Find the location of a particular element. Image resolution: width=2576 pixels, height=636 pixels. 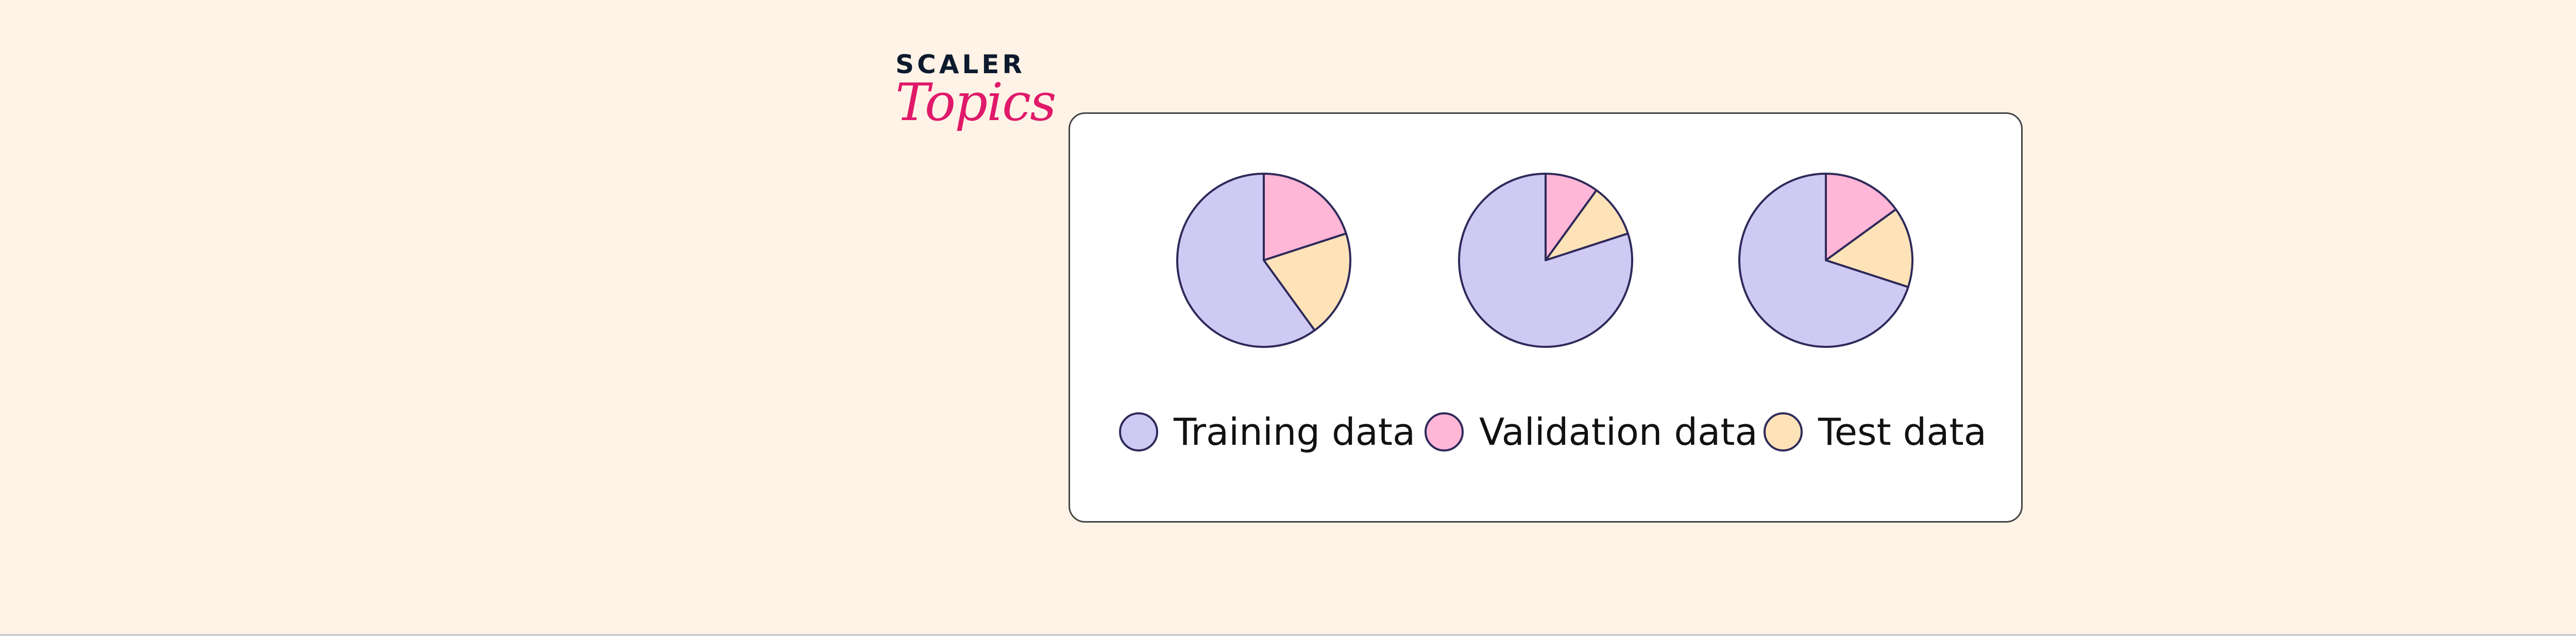

legend-label: Validation data is located at coordinates (1618, 432).